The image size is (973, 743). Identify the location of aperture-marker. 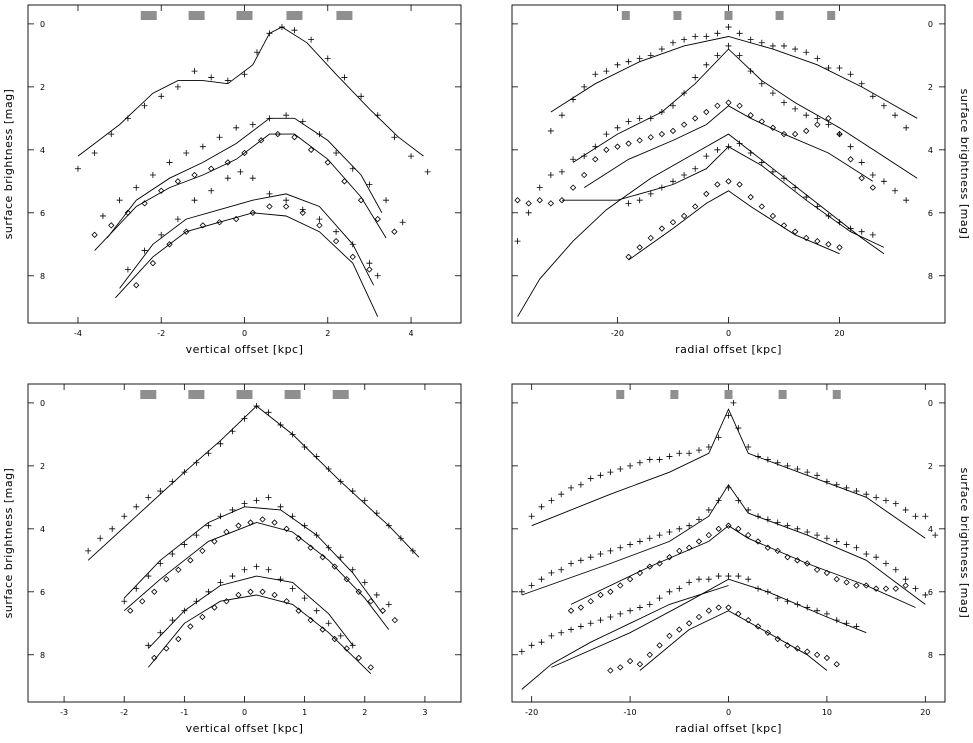
(677, 15).